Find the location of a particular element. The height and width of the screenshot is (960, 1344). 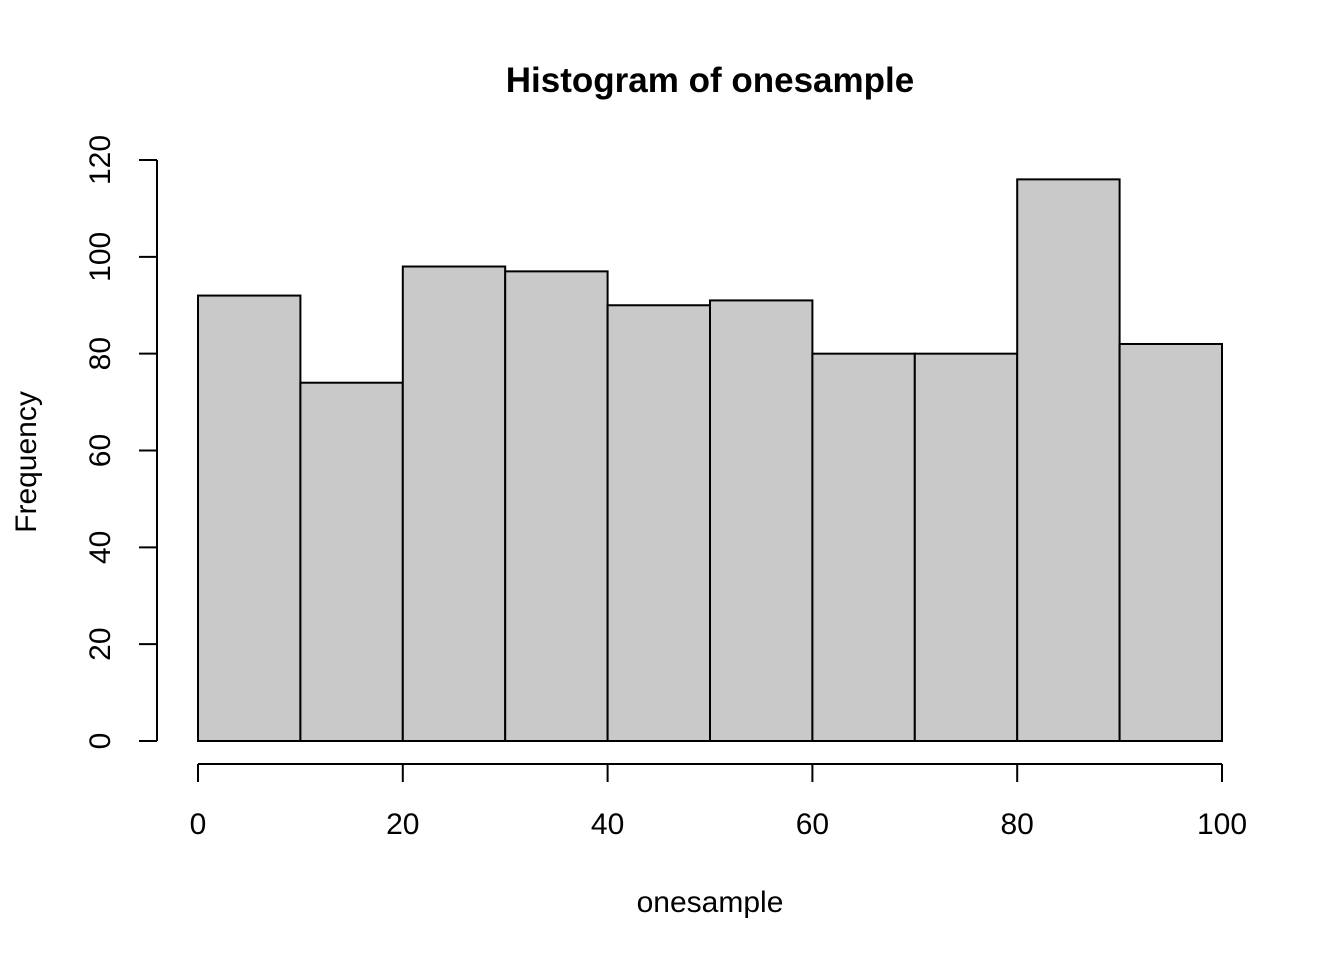

x-tick-label: 80 is located at coordinates (1017, 824).